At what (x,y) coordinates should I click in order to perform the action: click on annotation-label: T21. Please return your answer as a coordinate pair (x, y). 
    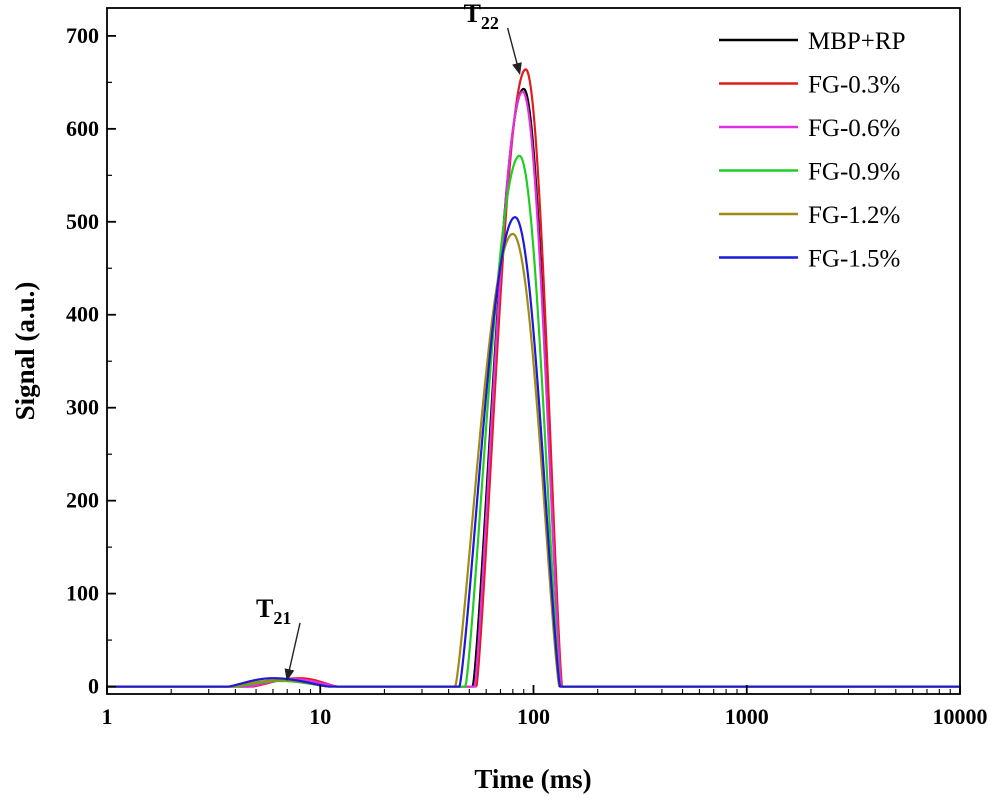
    Looking at the image, I should click on (273, 611).